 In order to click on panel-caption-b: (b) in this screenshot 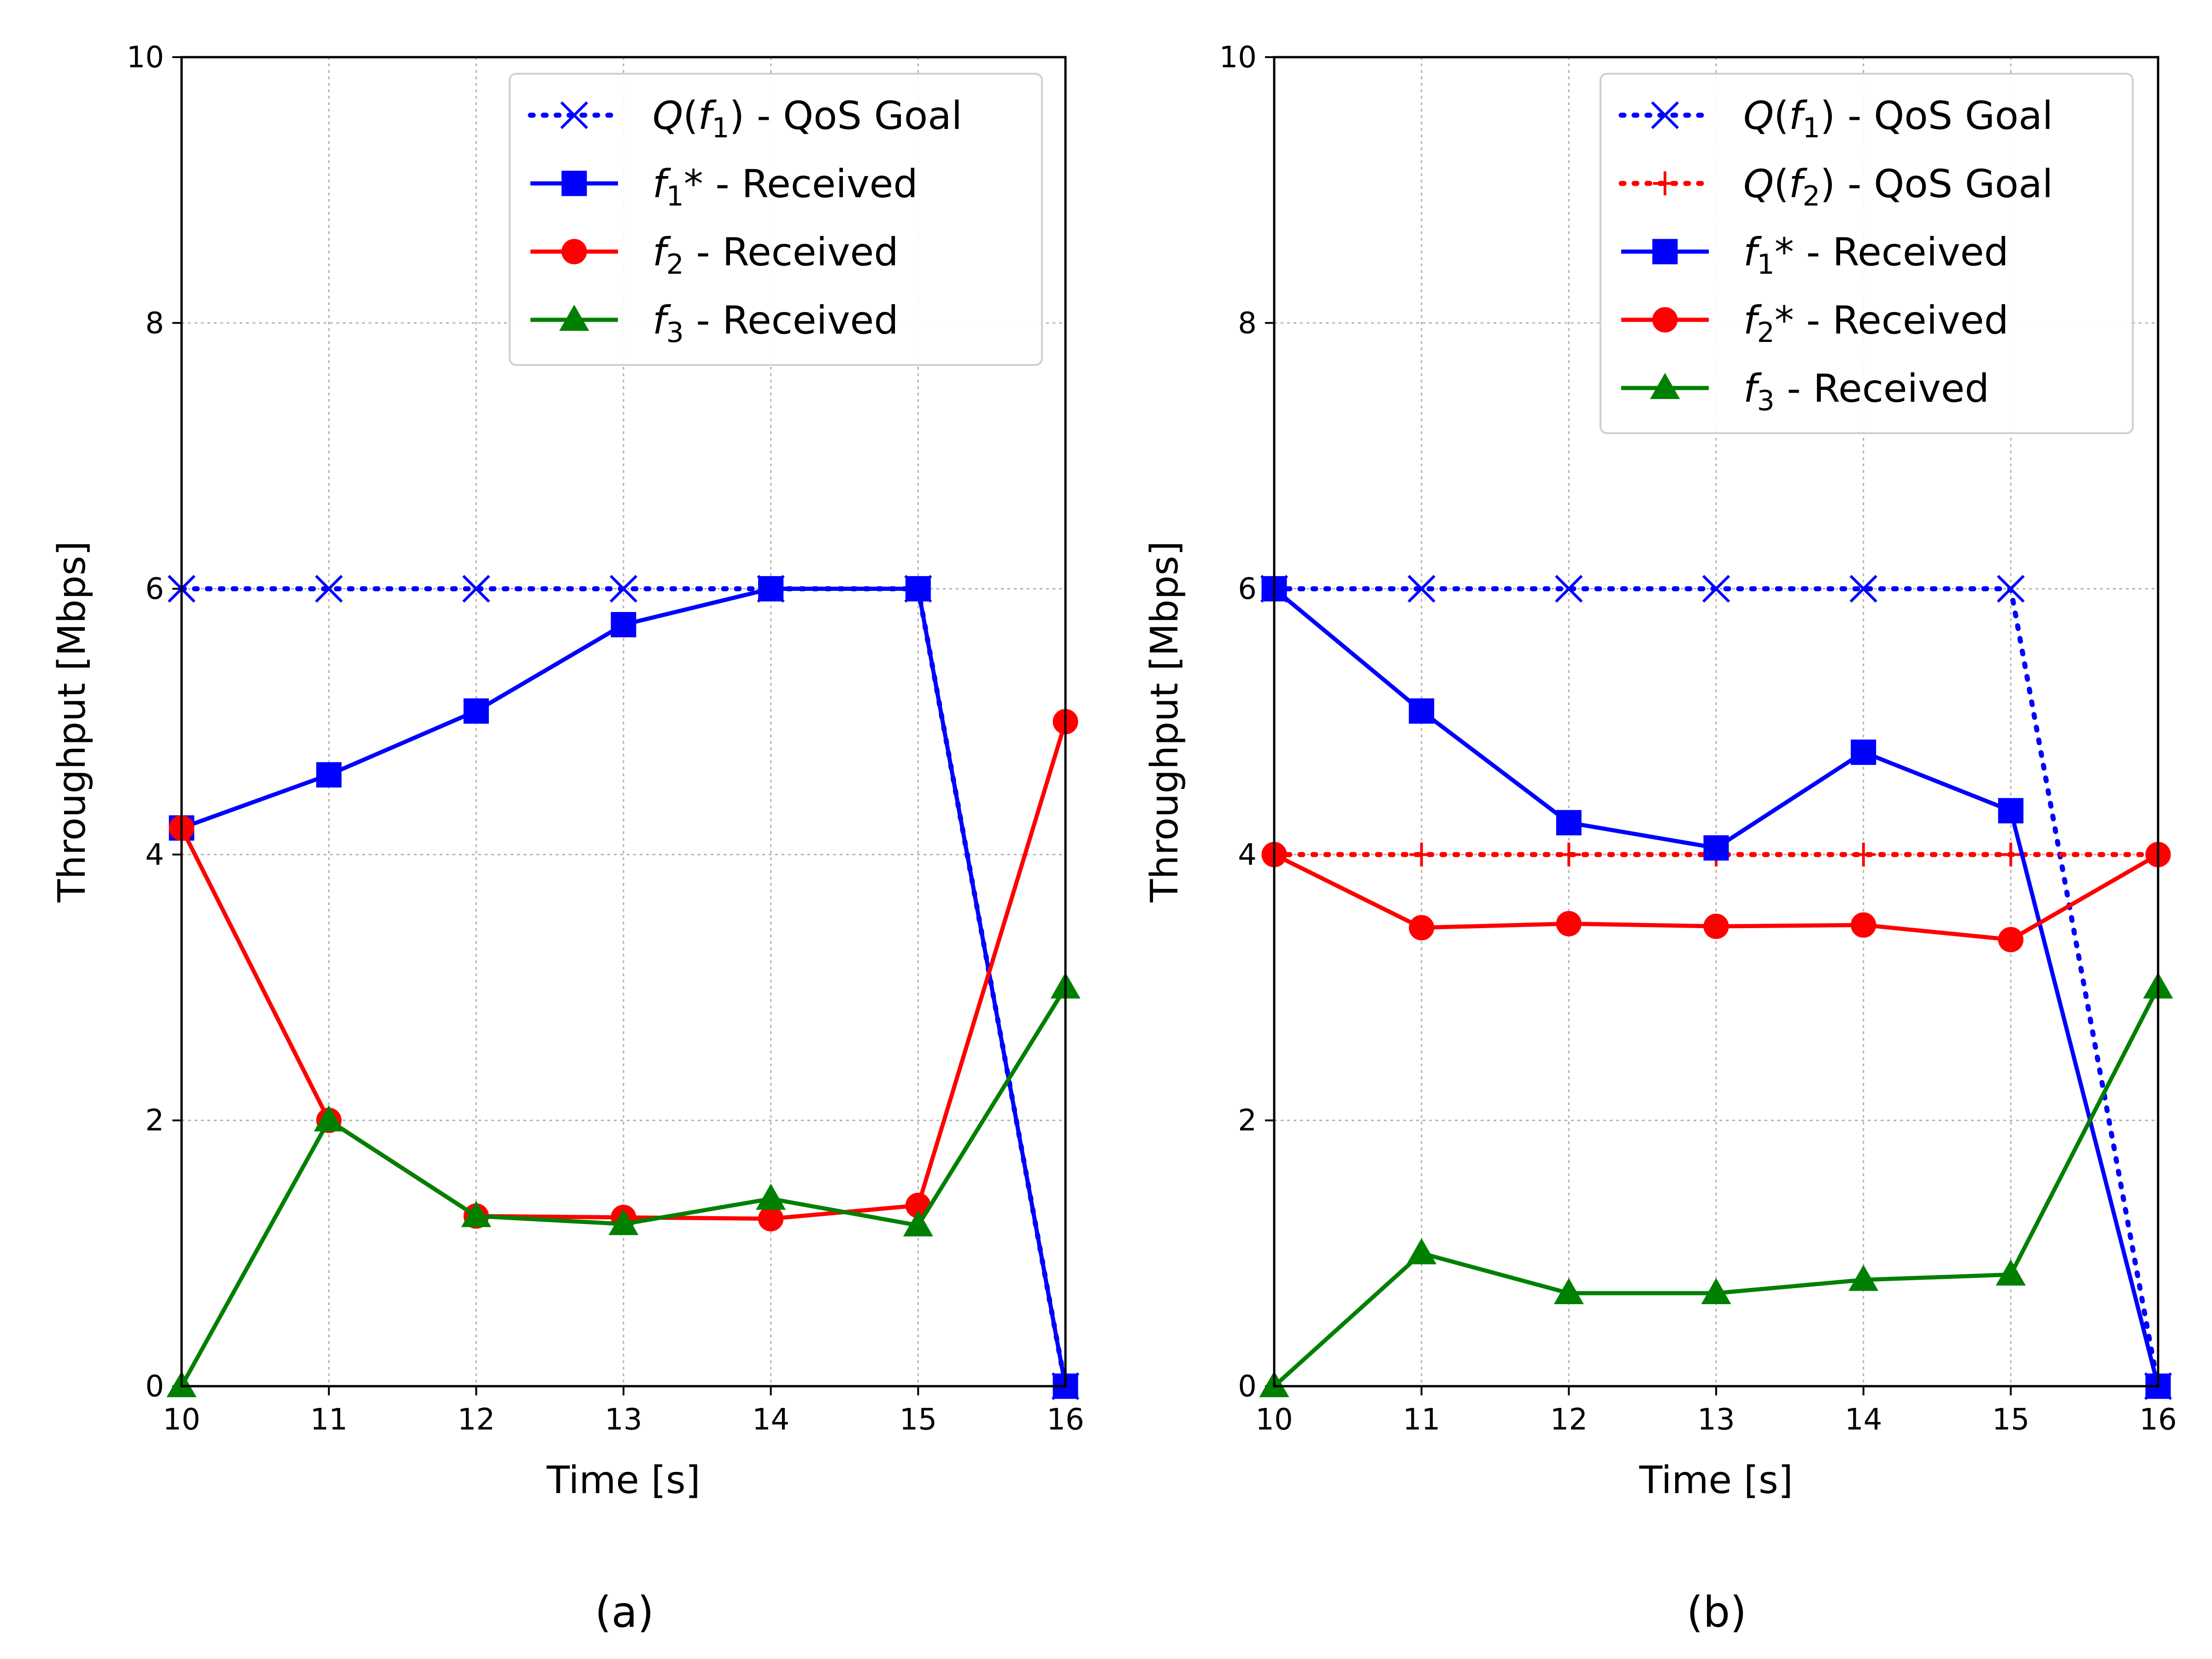, I will do `click(1717, 1612)`.